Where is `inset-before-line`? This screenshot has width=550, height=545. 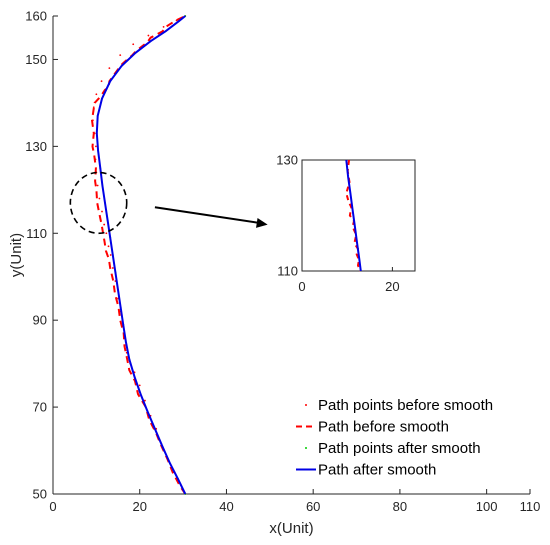 inset-before-line is located at coordinates (353, 215).